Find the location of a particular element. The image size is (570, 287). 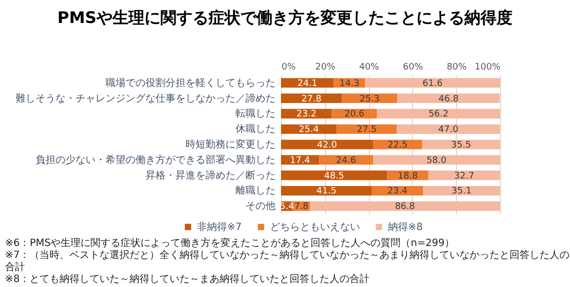

data-label: 35.5 is located at coordinates (461, 145).